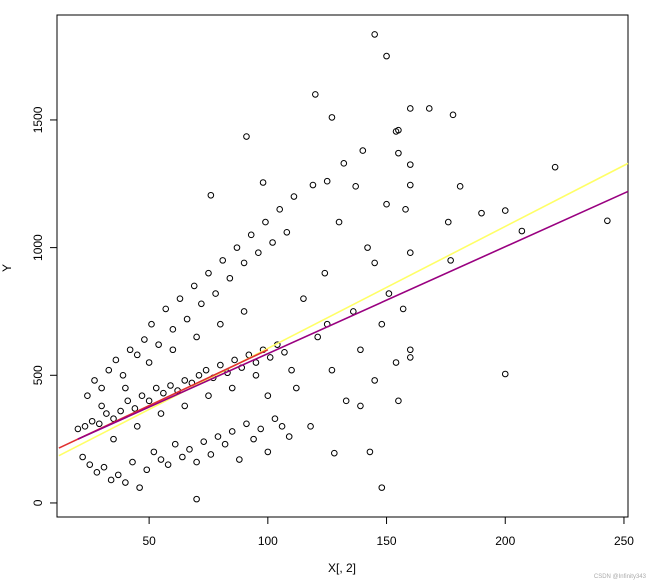  I want to click on x-tick-label: 250, so click(624, 541).